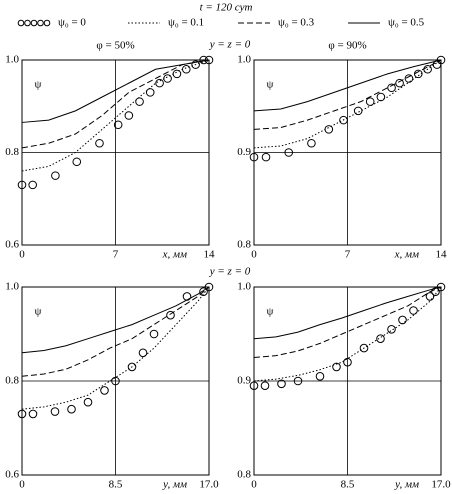 This screenshot has height=494, width=452. What do you see at coordinates (347, 46) in the screenshot?
I see `subplot-title: φ = 90%` at bounding box center [347, 46].